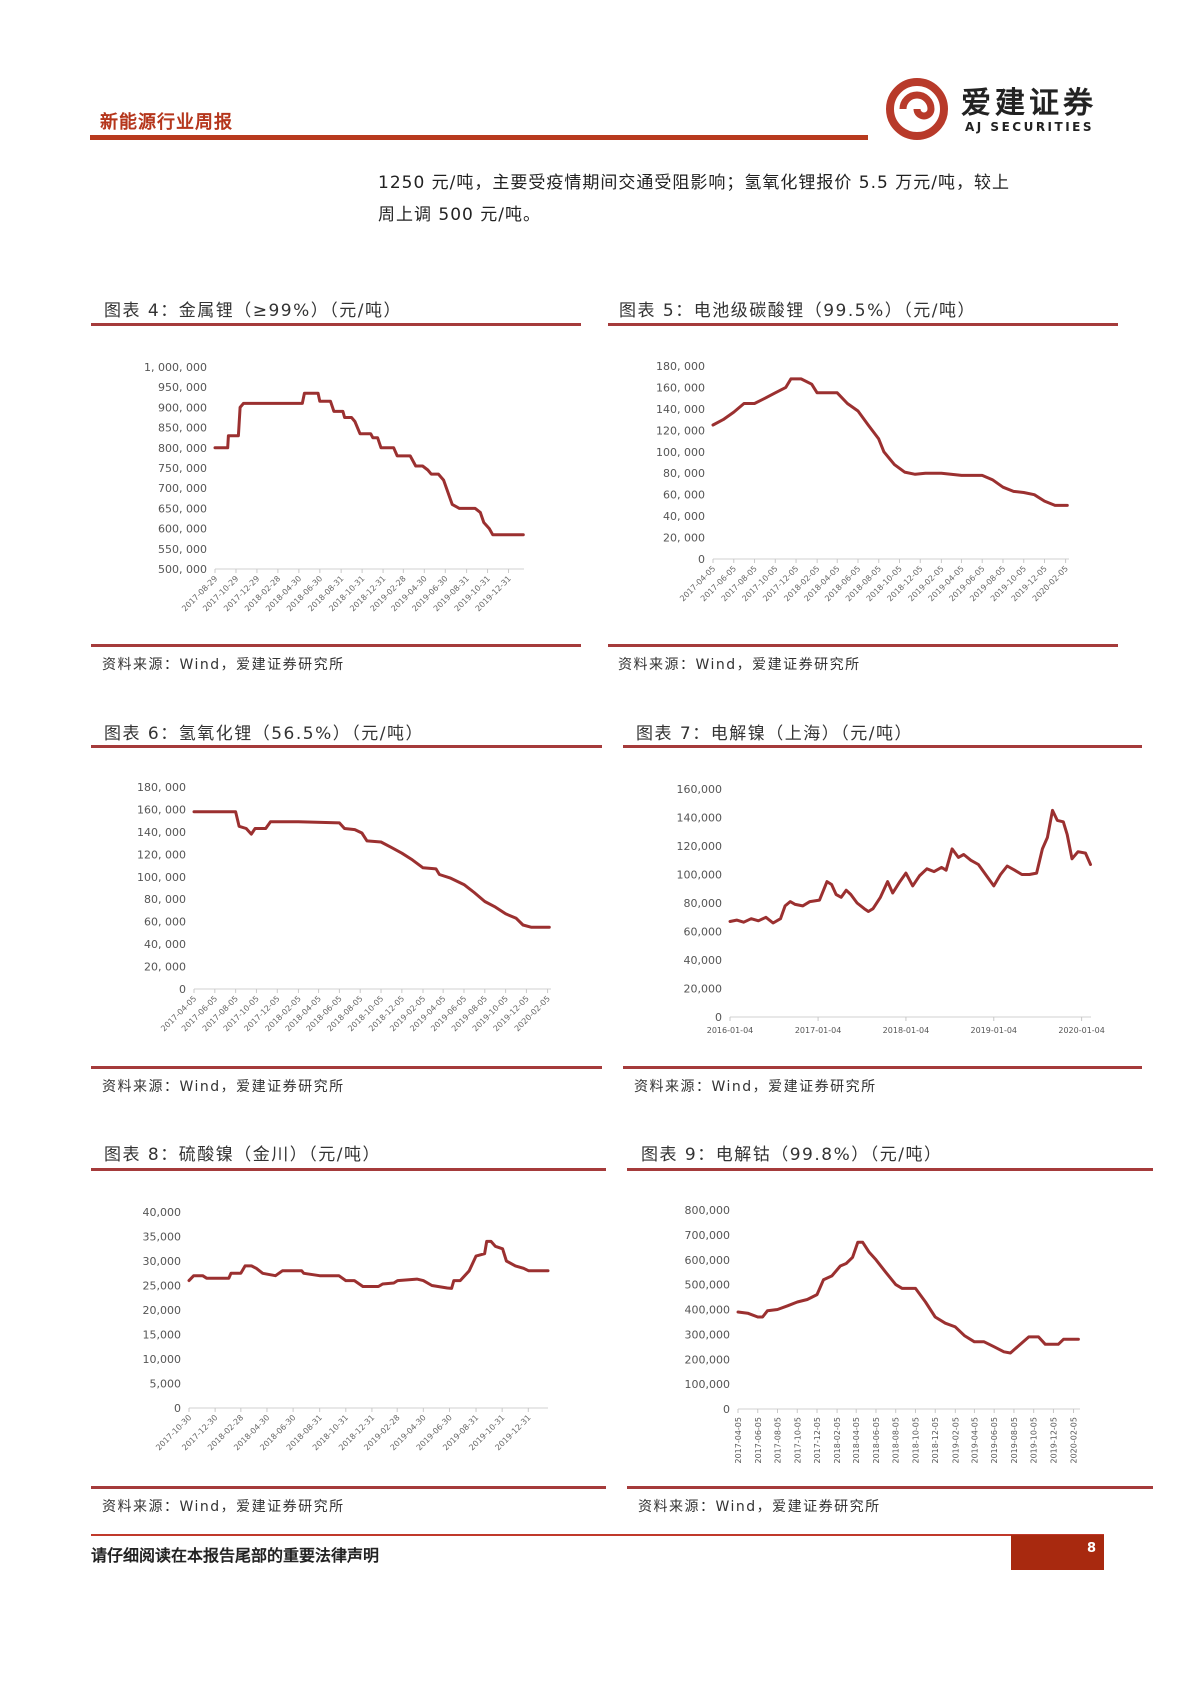 Image resolution: width=1200 pixels, height=1698 pixels. I want to click on chart-4-y-tick-label: 700, 000, so click(182, 488).